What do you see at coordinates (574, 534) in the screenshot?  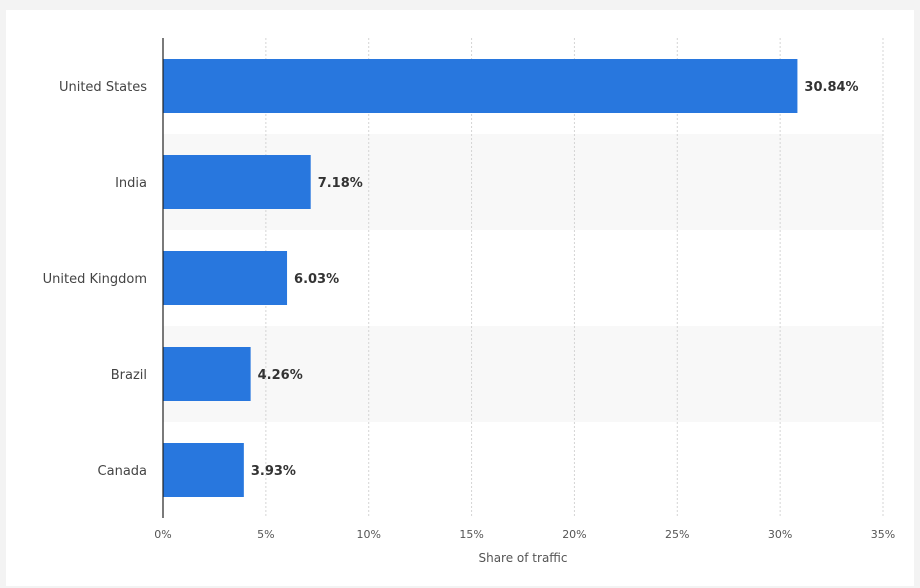 I see `x-tick-label: 20%` at bounding box center [574, 534].